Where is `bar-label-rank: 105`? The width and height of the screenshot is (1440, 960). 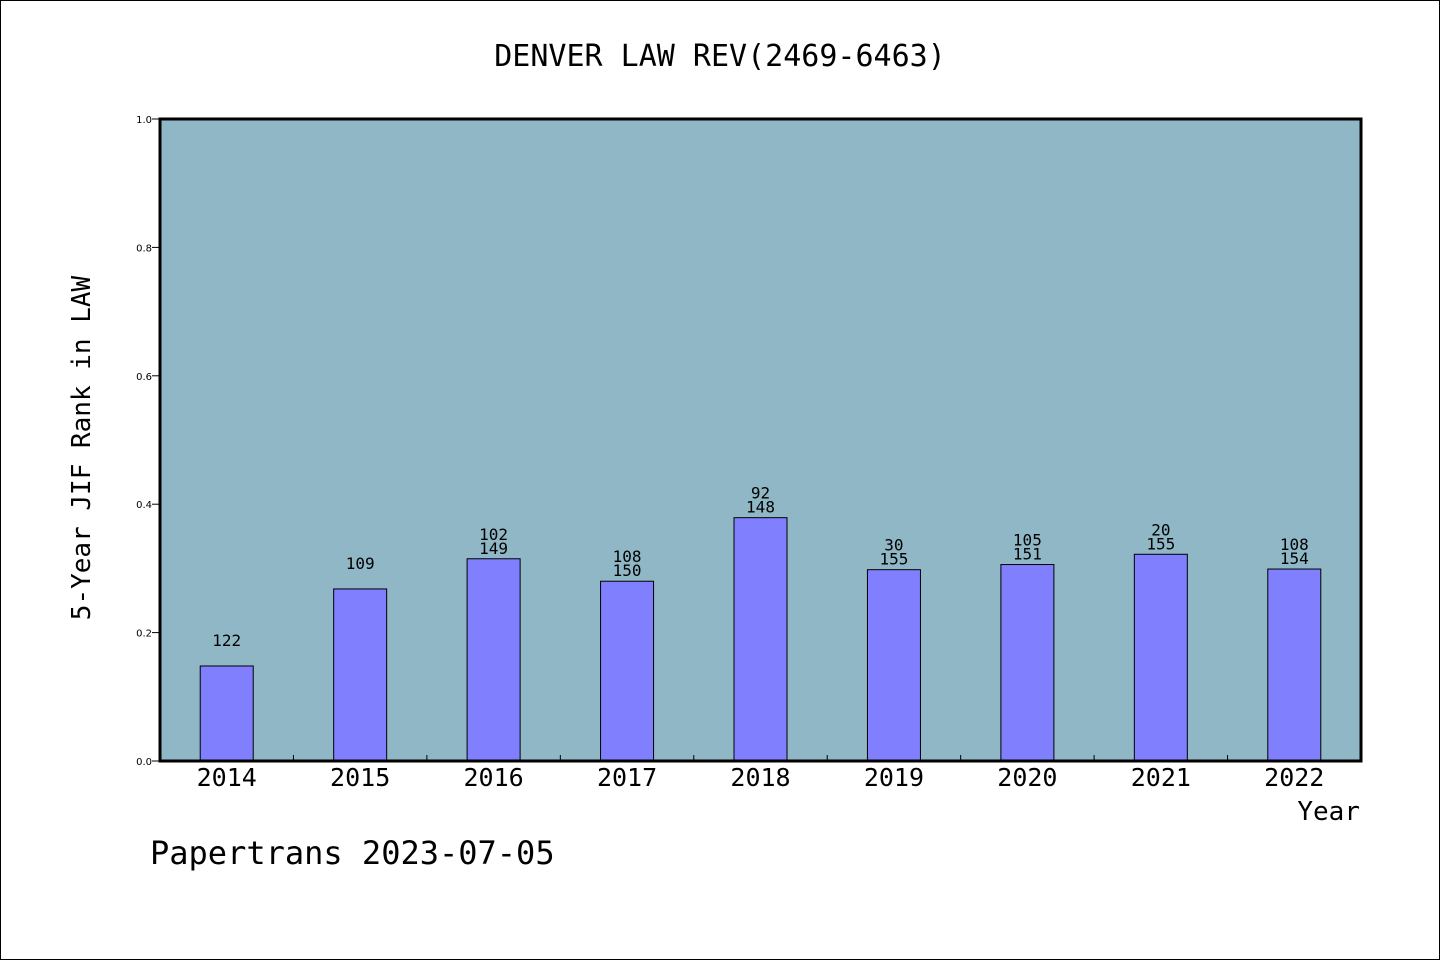 bar-label-rank: 105 is located at coordinates (1027, 540).